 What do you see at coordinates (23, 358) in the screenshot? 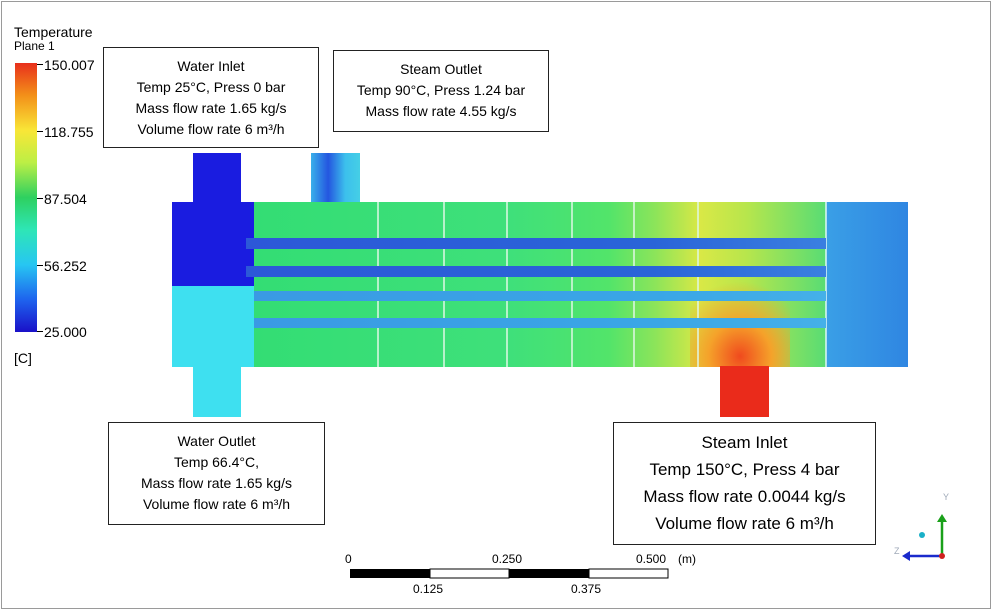
I see `legend-unit: [C]` at bounding box center [23, 358].